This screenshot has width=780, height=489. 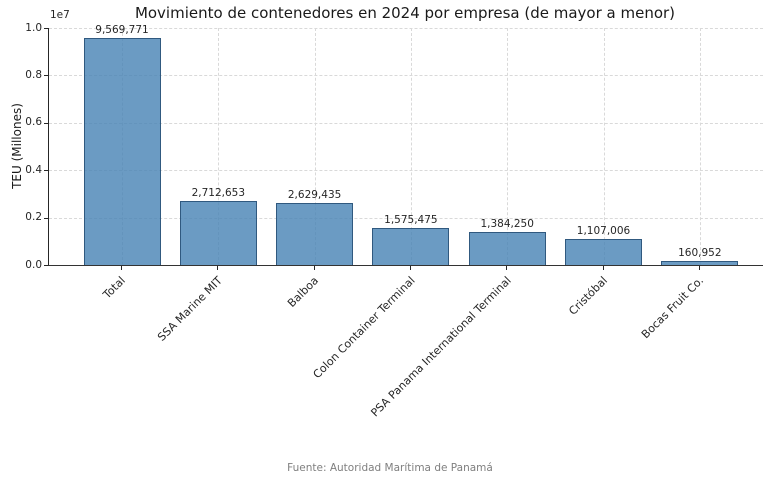 I want to click on bar-value-label: 1,384,250, so click(x=507, y=224).